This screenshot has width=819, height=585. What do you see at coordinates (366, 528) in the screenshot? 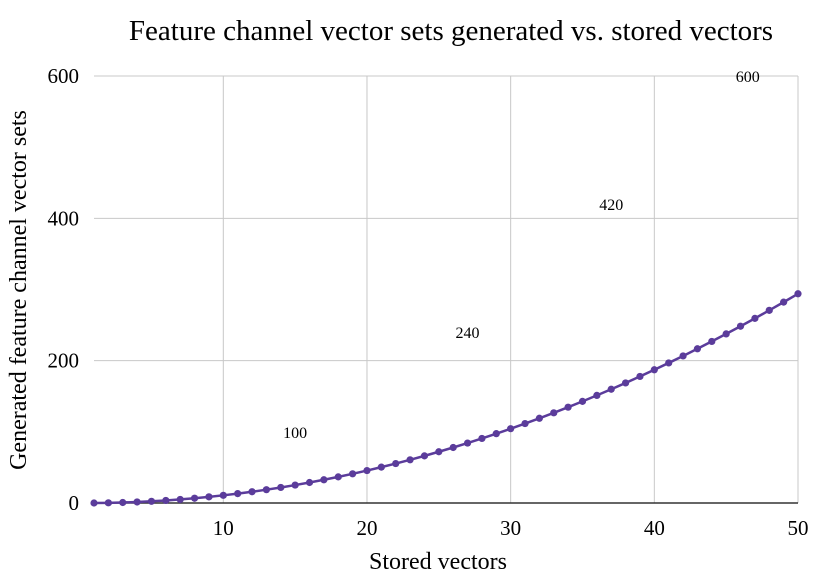
I see `x-tick-label-20: 20` at bounding box center [366, 528].